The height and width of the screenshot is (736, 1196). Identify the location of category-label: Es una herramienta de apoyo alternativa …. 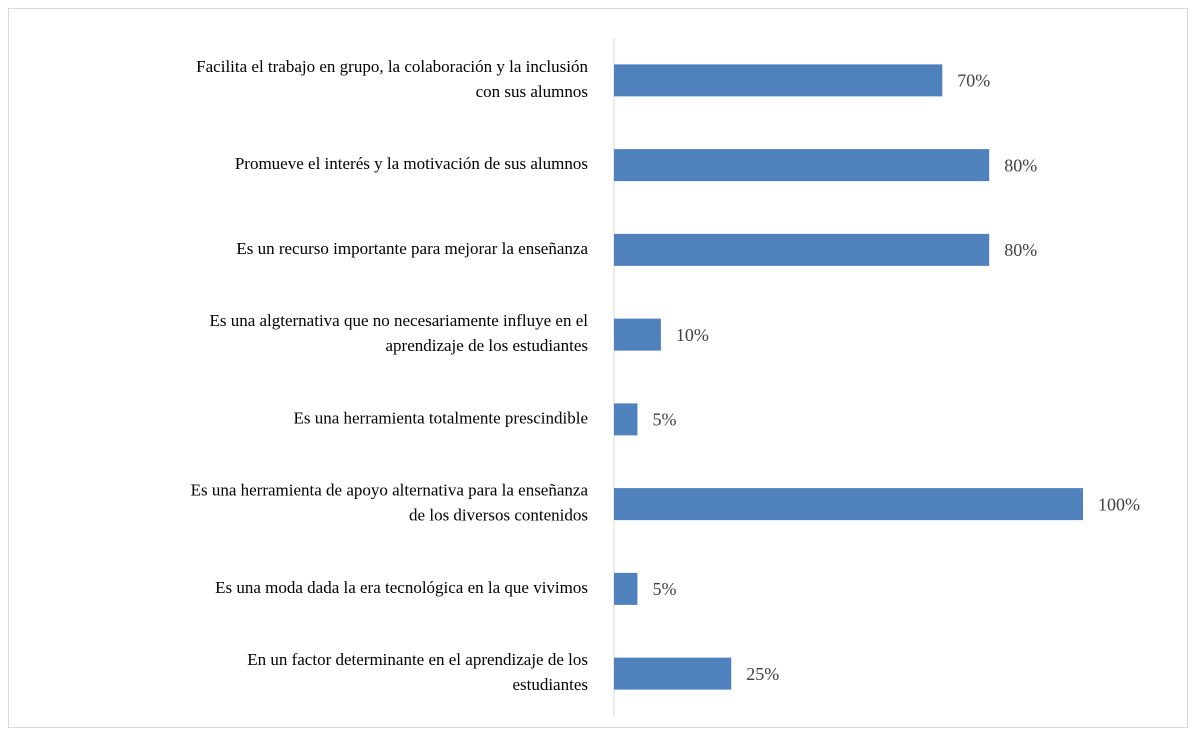
(390, 503).